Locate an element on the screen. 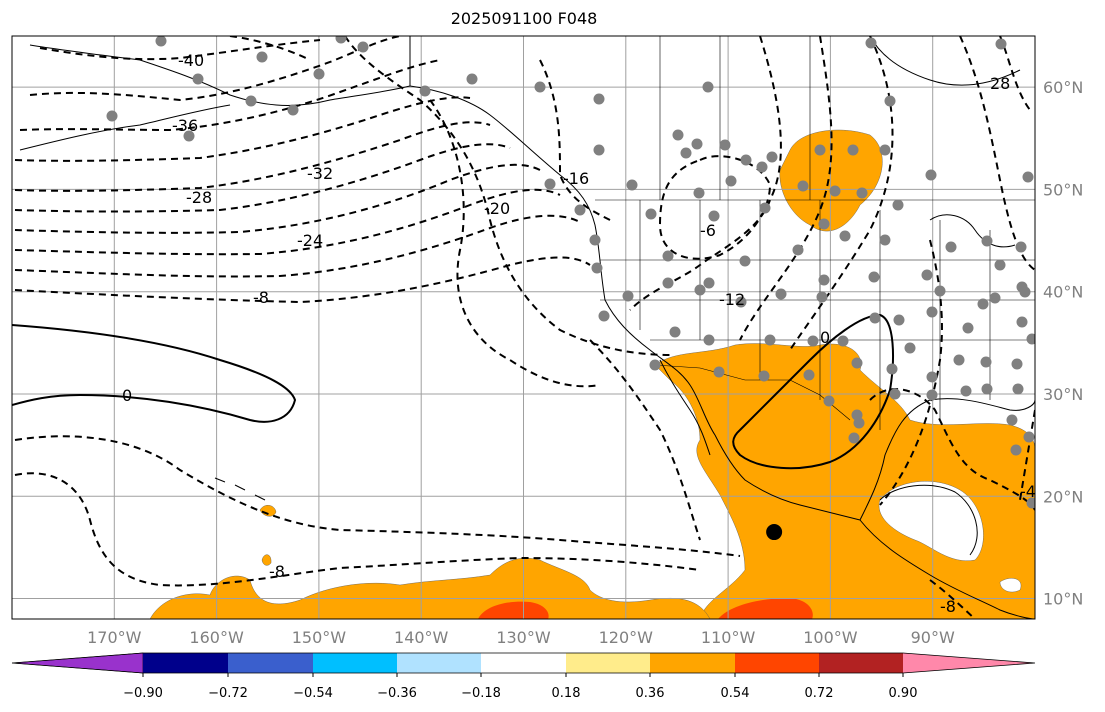 The image size is (1105, 712). contour-label: -36 is located at coordinates (185, 125).